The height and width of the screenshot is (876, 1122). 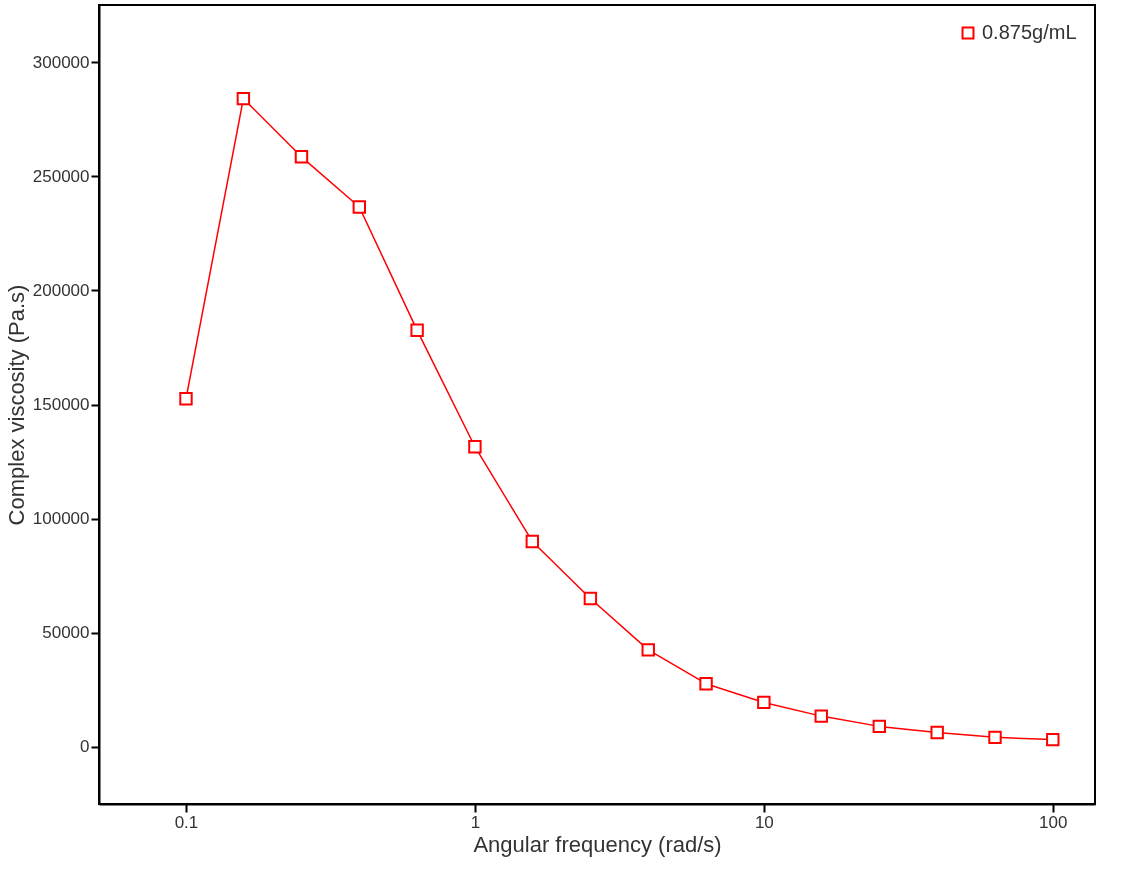 What do you see at coordinates (61, 176) in the screenshot?
I see `y-tick-label: 250000` at bounding box center [61, 176].